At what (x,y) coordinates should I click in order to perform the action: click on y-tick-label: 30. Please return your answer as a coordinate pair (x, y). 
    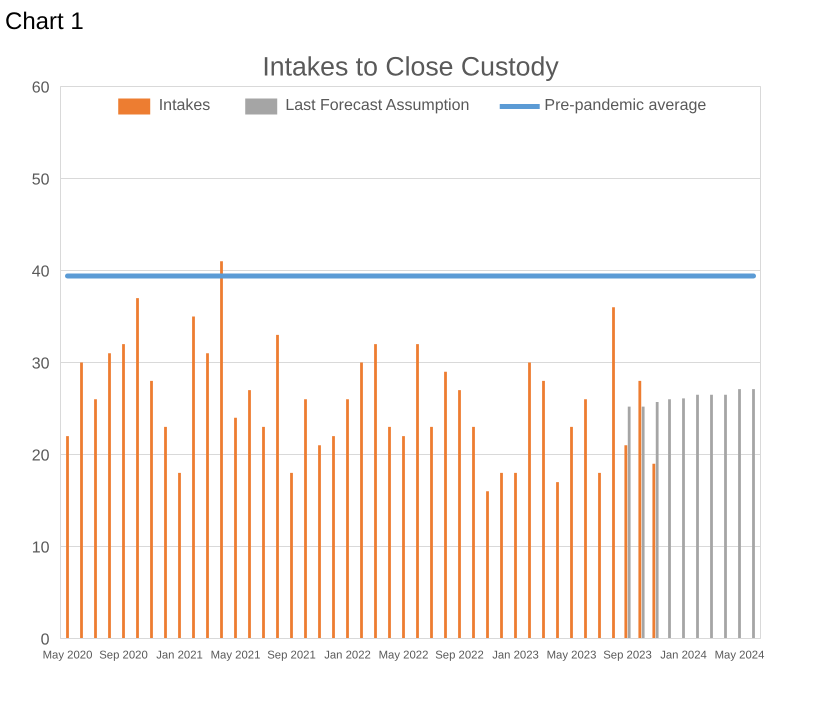
    Looking at the image, I should click on (41, 364).